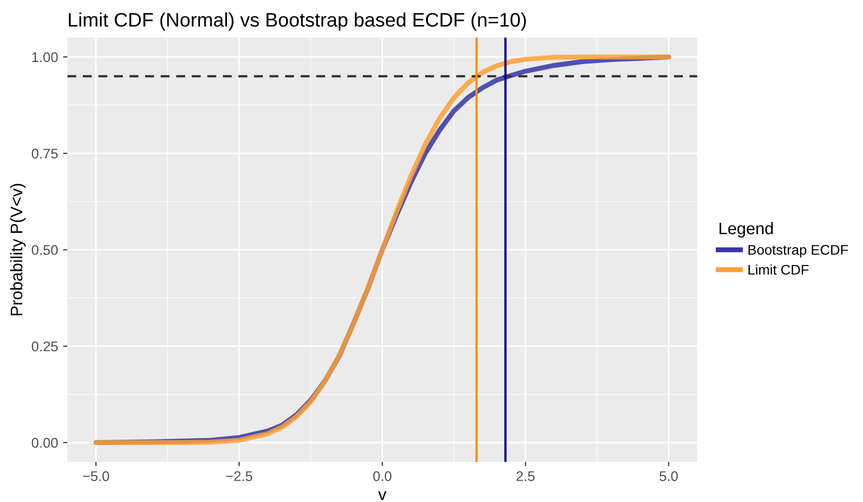 Image resolution: width=863 pixels, height=502 pixels. Describe the element at coordinates (45, 250) in the screenshot. I see `y-tick-label: 0.50` at that location.